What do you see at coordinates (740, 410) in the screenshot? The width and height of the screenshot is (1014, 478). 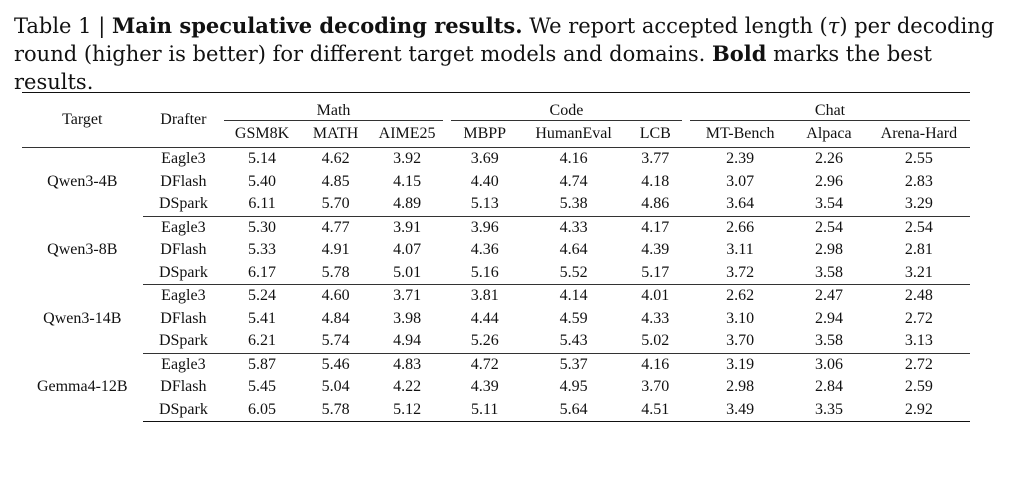 I see `value-cell: 3.49` at bounding box center [740, 410].